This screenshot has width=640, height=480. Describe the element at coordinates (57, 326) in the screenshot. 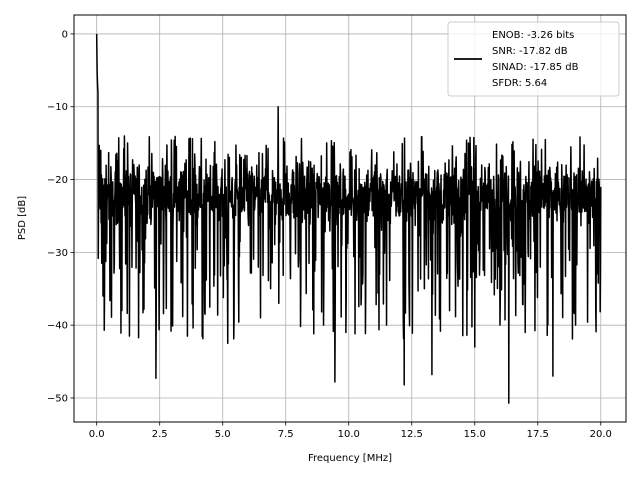

I see `y-tick-label: −40` at that location.